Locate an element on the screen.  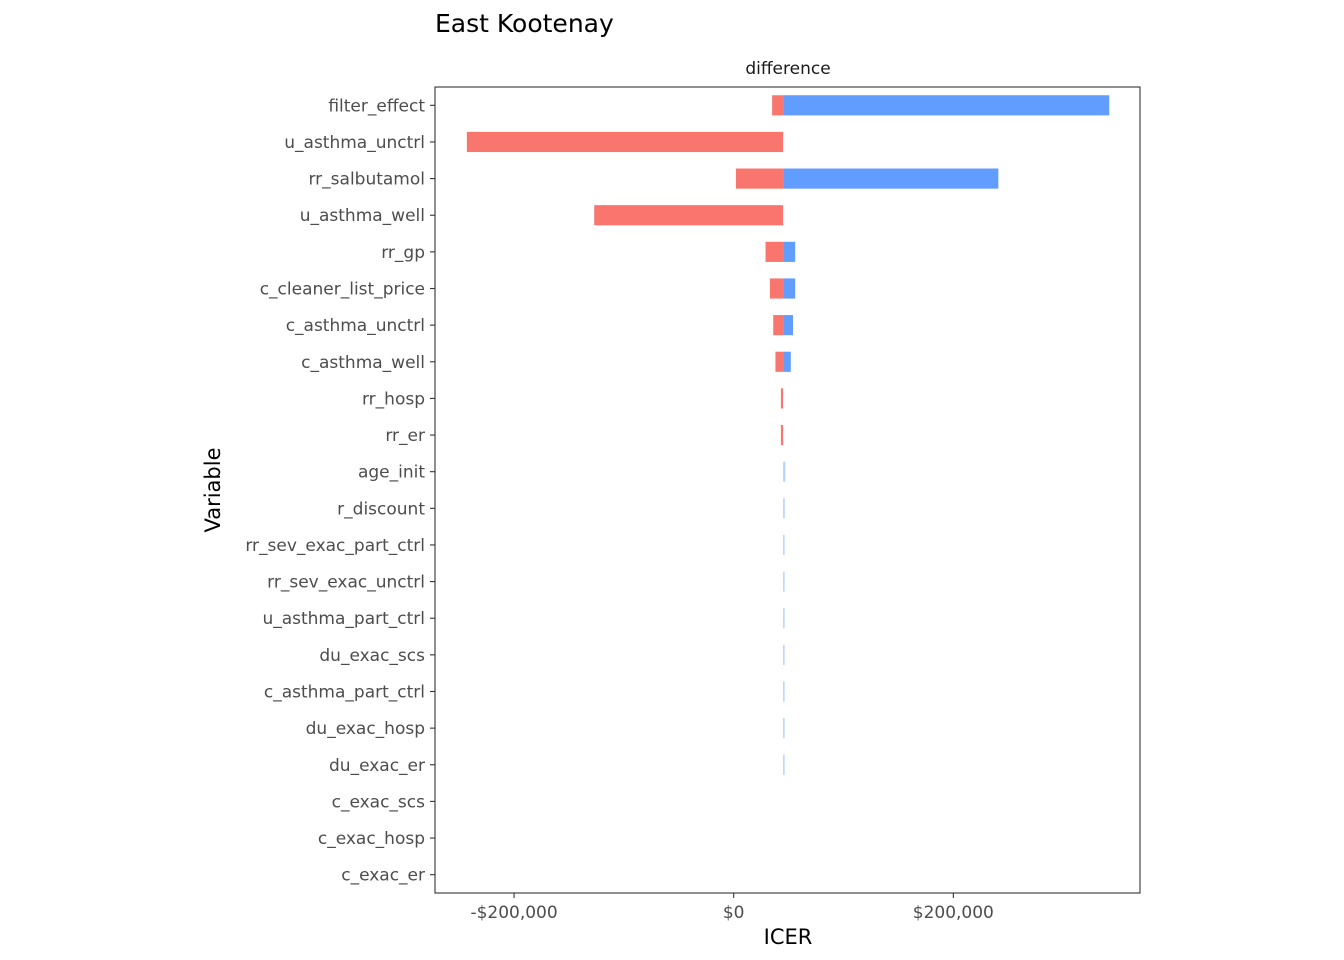
y-tick-label: u_asthma_unctrl is located at coordinates (354, 143).